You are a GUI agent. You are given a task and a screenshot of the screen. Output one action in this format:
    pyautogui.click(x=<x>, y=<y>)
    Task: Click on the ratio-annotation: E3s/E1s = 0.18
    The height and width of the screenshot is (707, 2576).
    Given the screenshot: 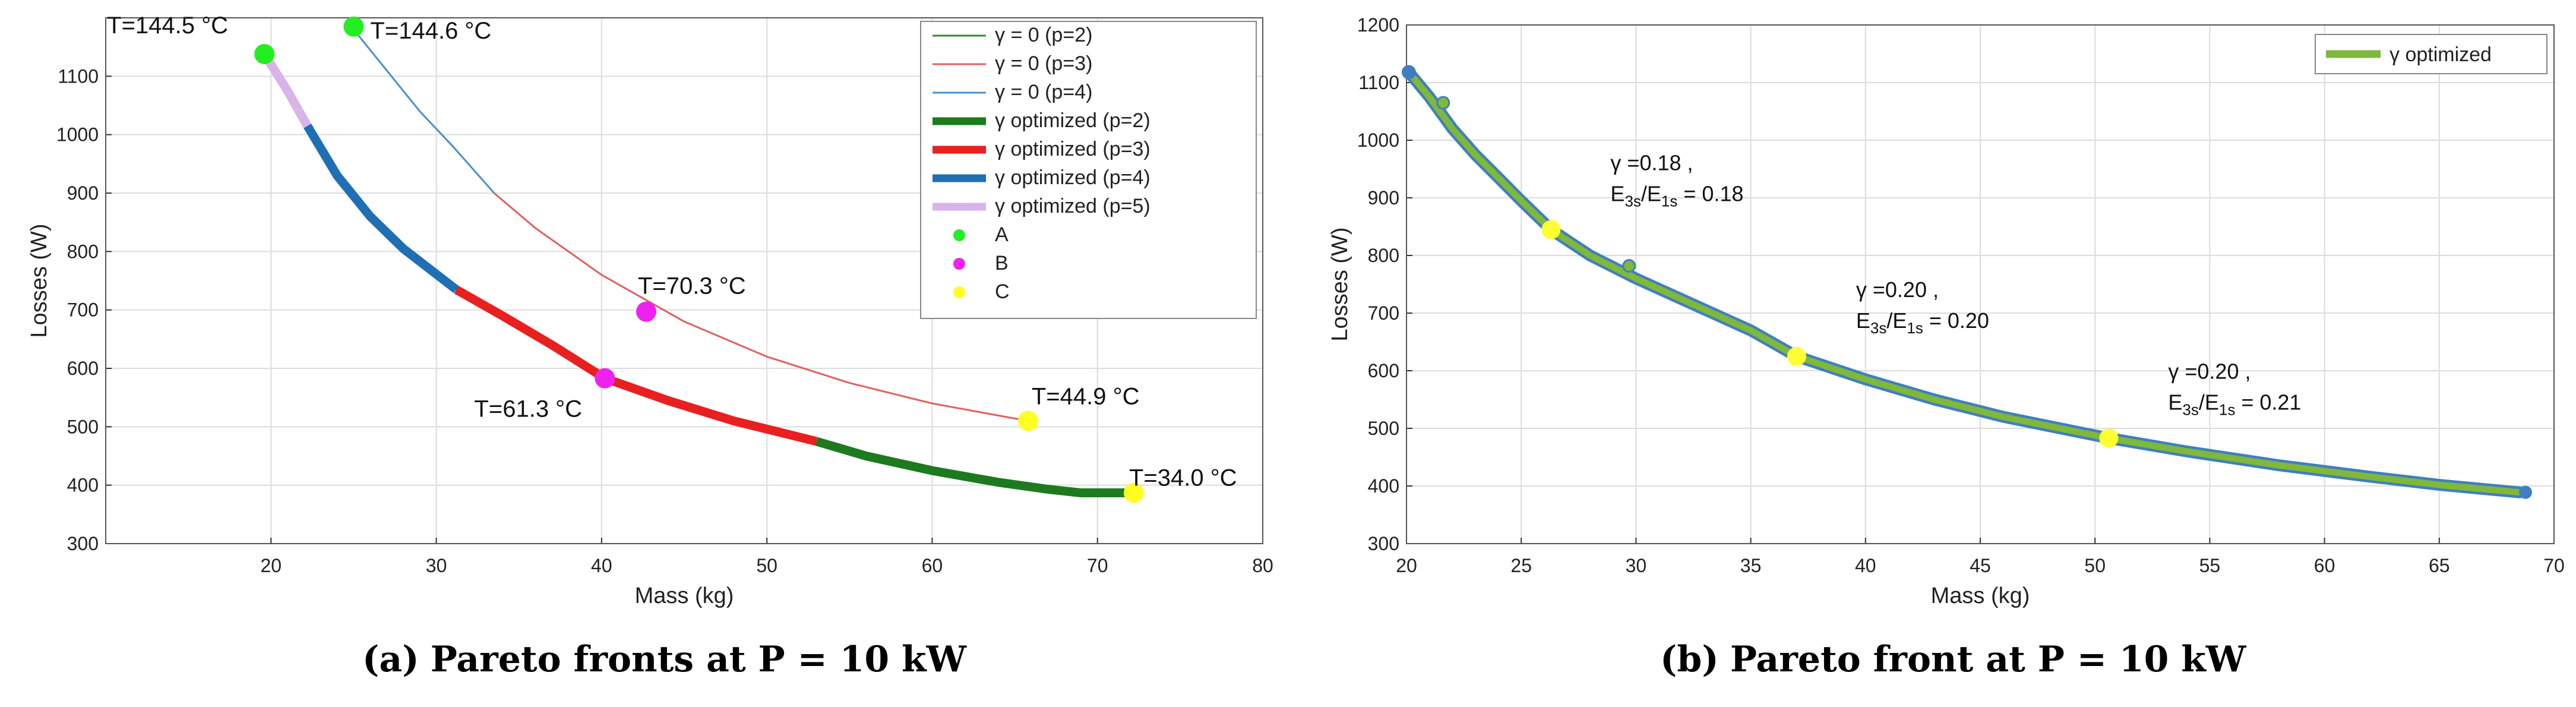 What is the action you would take?
    pyautogui.click(x=1676, y=195)
    